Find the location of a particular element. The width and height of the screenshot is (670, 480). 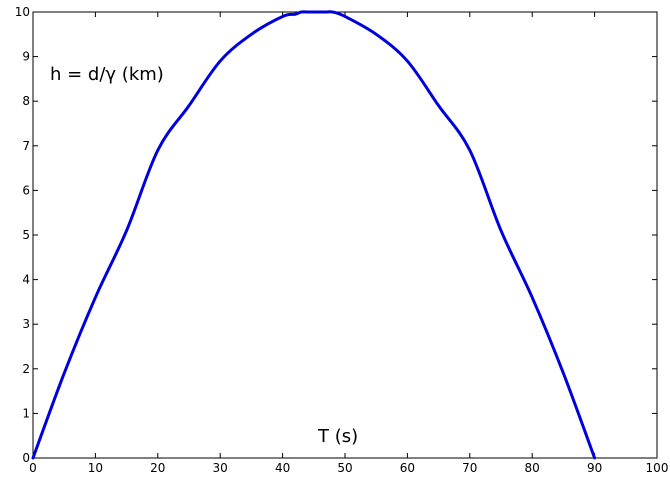

x-axis-label: T (s) is located at coordinates (337, 436).